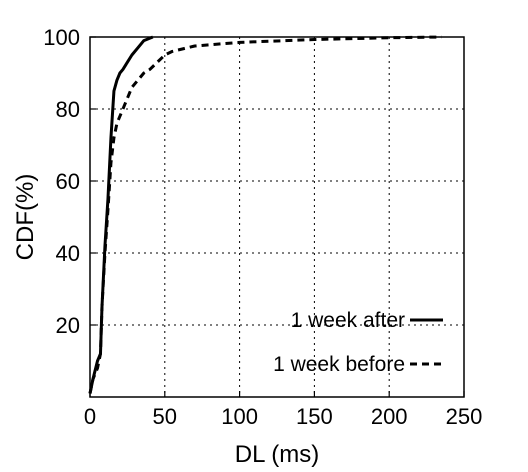  I want to click on y-axis-title: CDF(%), so click(25, 217).